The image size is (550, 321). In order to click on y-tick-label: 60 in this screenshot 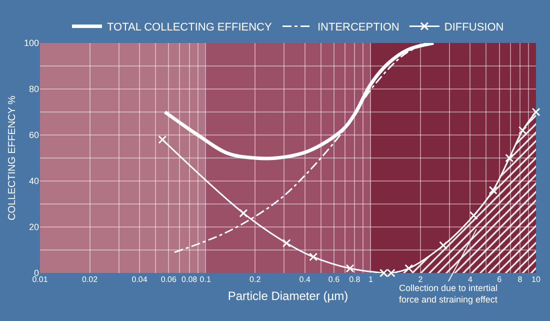, I will do `click(33, 135)`.